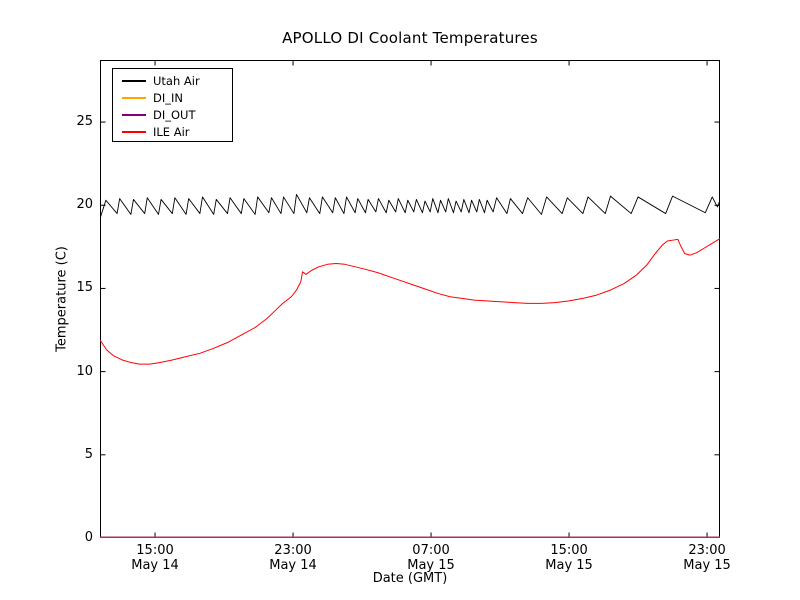 The height and width of the screenshot is (600, 800). Describe the element at coordinates (168, 97) in the screenshot. I see `legend-label: DI_IN` at that location.